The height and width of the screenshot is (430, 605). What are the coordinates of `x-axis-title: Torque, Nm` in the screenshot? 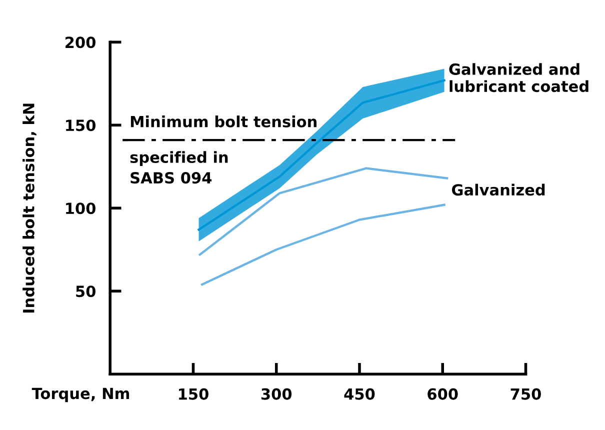 It's located at (81, 395).